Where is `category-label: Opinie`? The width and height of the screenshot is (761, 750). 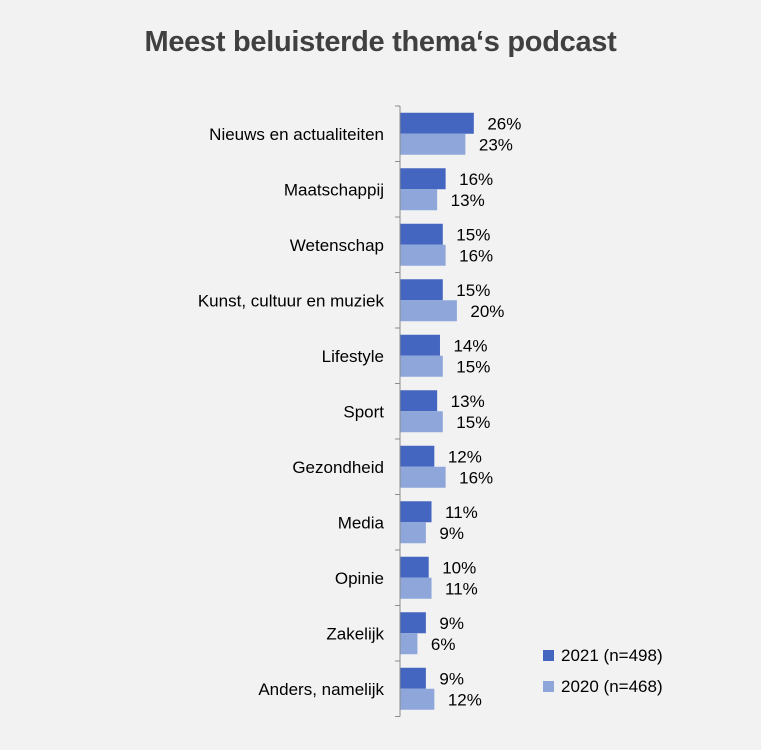
category-label: Opinie is located at coordinates (359, 578).